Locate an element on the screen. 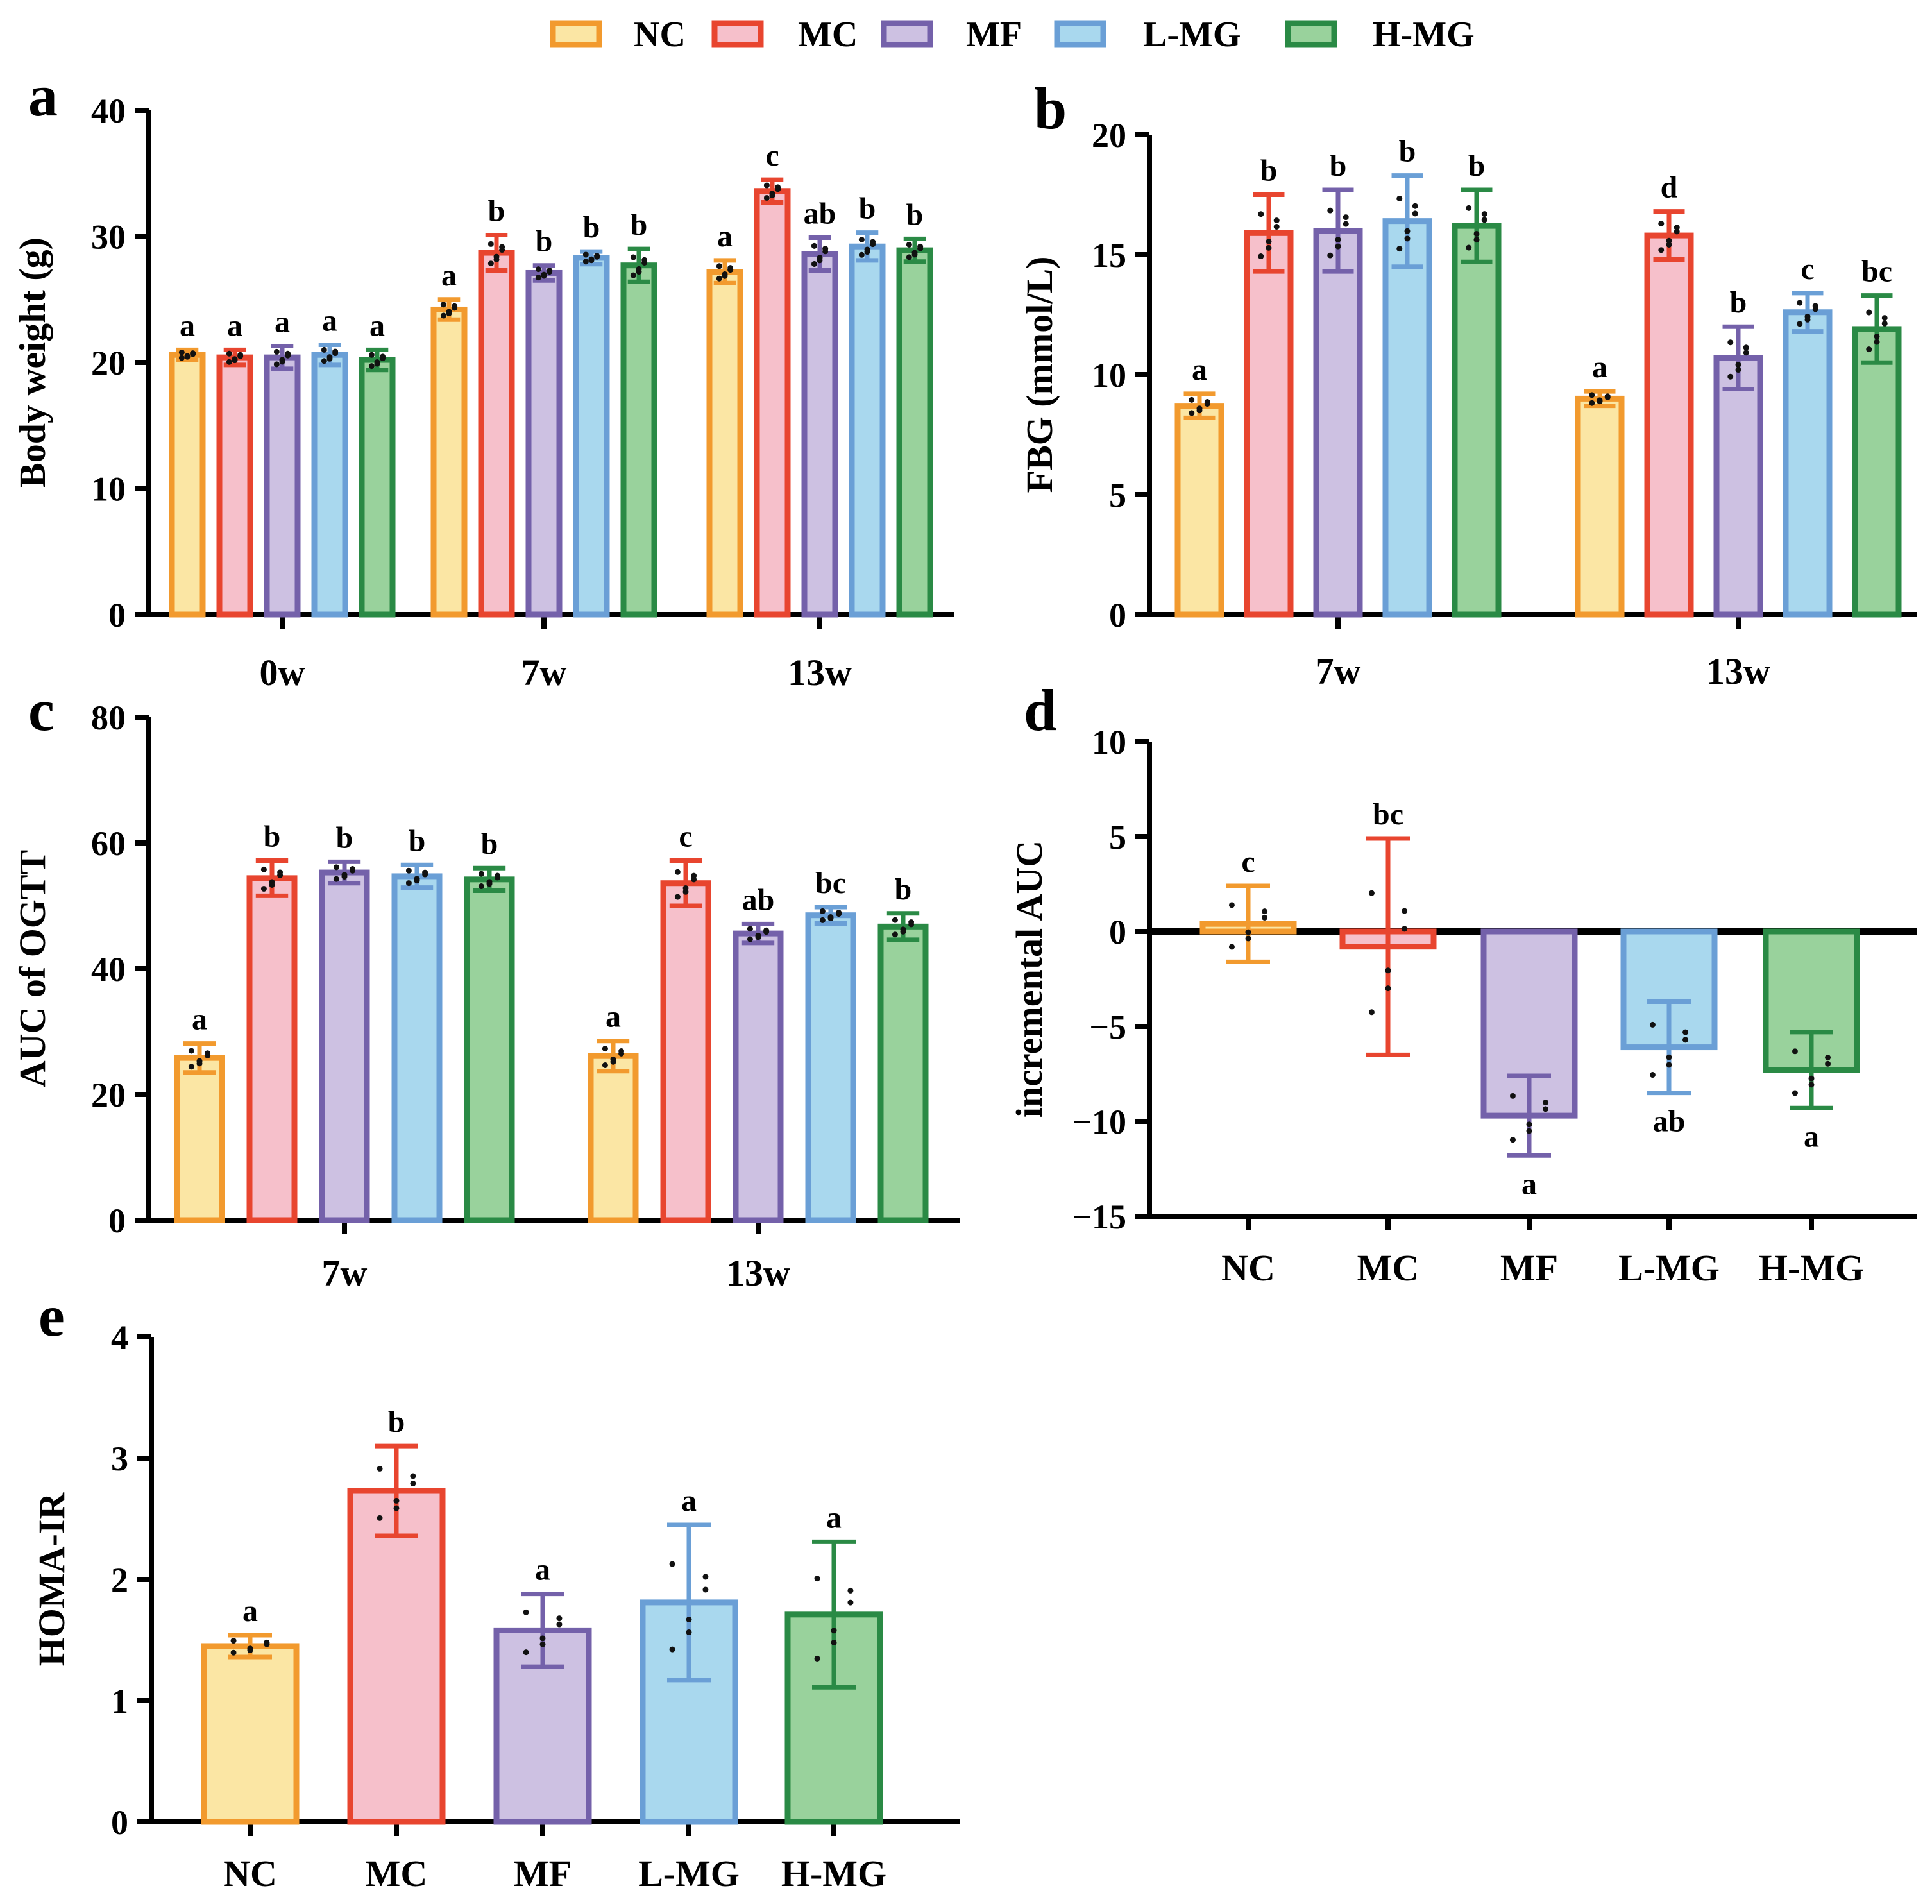 This screenshot has width=1932, height=1904. sig-letter-a-7w-nc: a is located at coordinates (449, 276).